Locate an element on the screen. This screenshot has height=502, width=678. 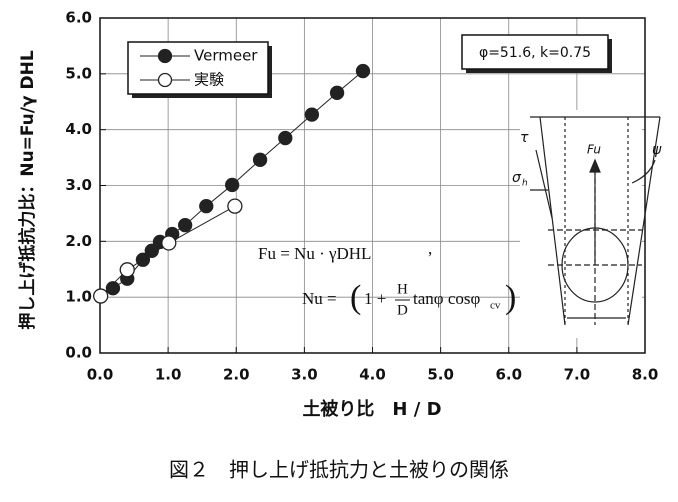
y-axis-title: 押し上げ抵抗力比：Nu=Fu/γ DHL is located at coordinates (27, 189).